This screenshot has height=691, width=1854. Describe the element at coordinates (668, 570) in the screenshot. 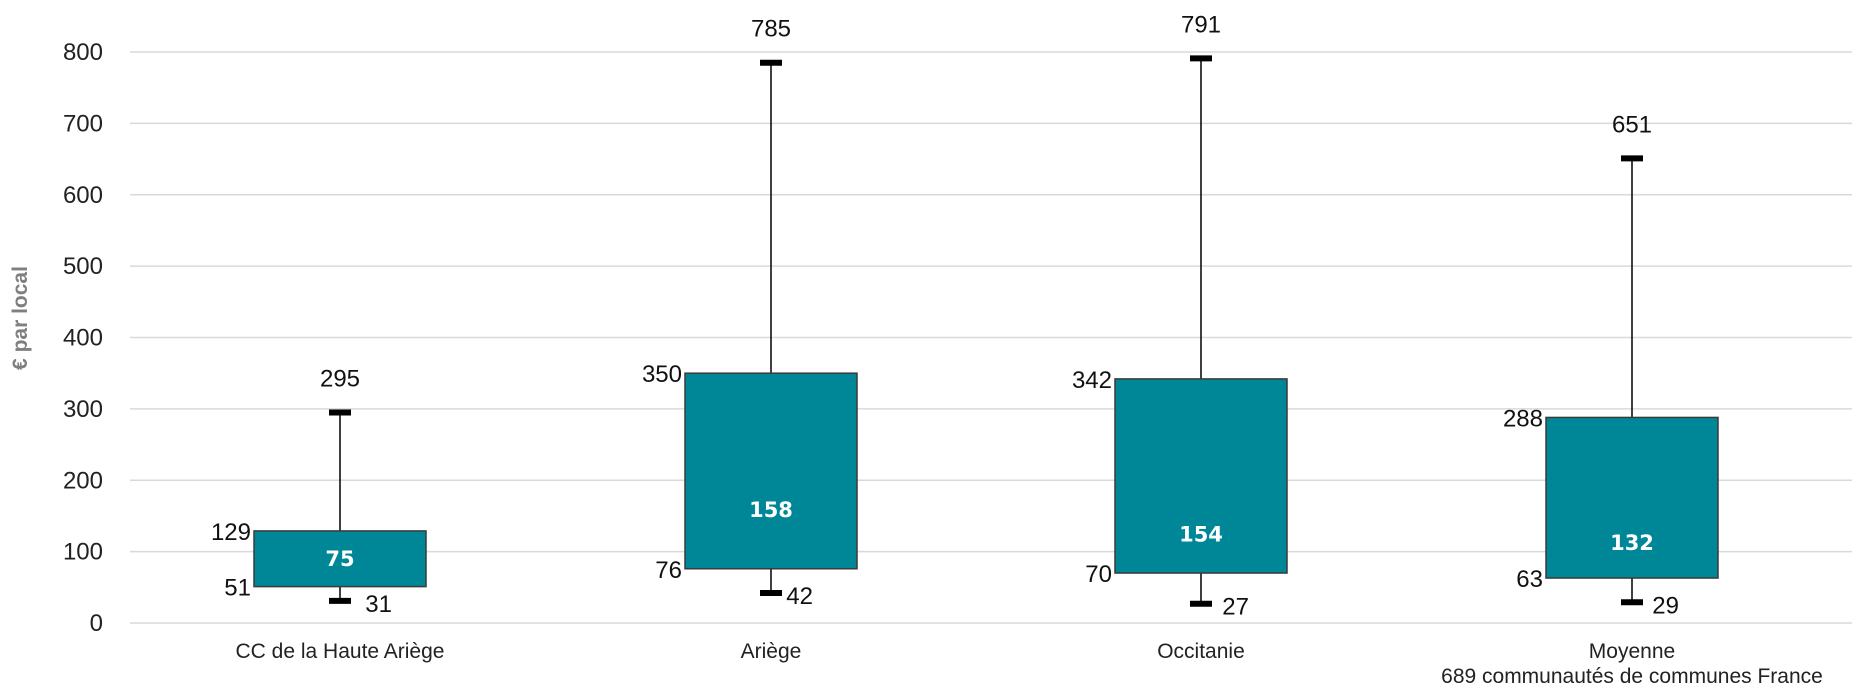

I see `q1-value-label: 76` at that location.